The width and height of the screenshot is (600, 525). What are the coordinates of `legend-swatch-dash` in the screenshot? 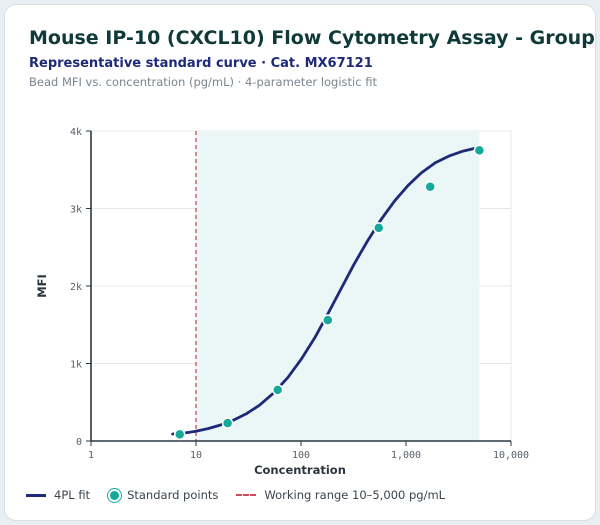 It's located at (246, 495).